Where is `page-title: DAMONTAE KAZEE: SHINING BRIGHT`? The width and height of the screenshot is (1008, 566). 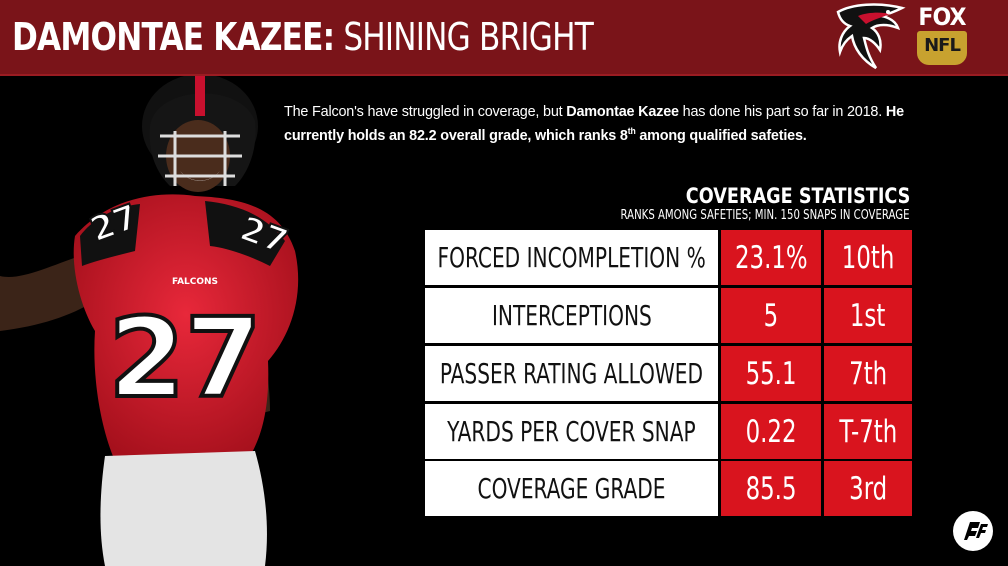
page-title: DAMONTAE KAZEE: SHINING BRIGHT is located at coordinates (303, 37).